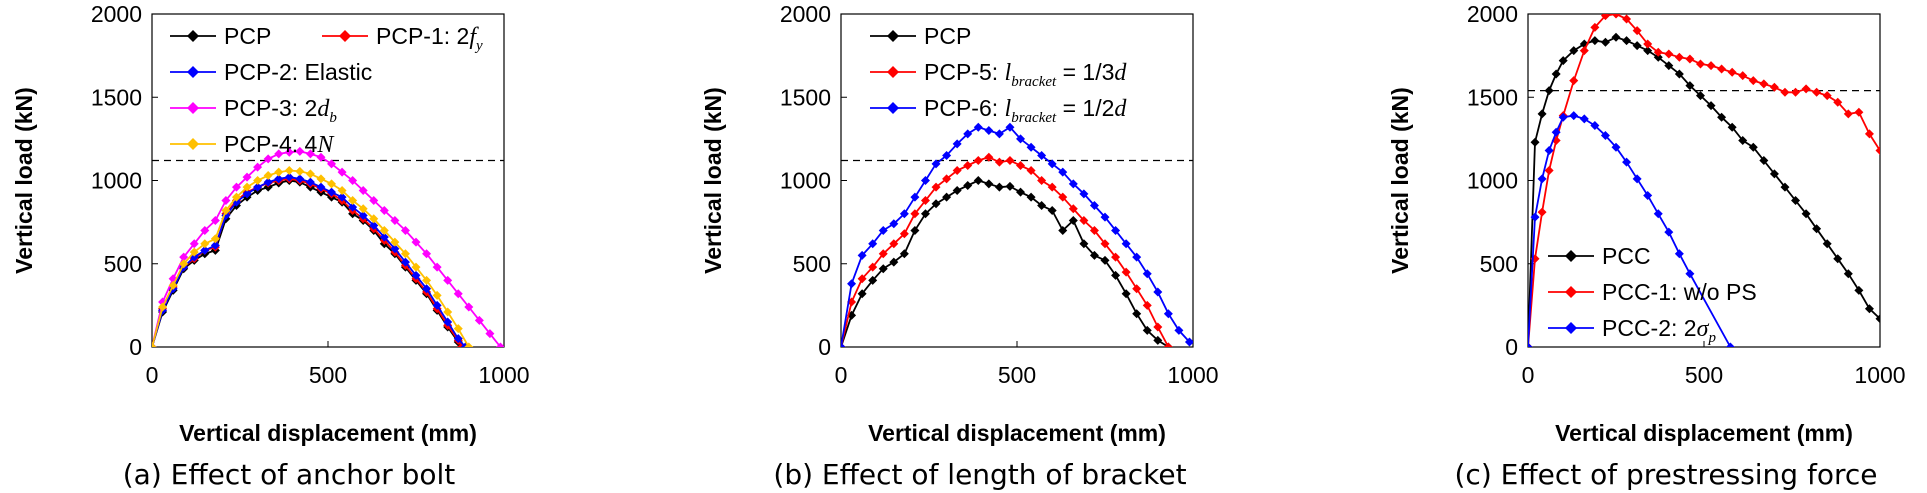 Image resolution: width=1927 pixels, height=493 pixels. Describe the element at coordinates (325, 145) in the screenshot. I see `legend-label-symbol: N` at that location.